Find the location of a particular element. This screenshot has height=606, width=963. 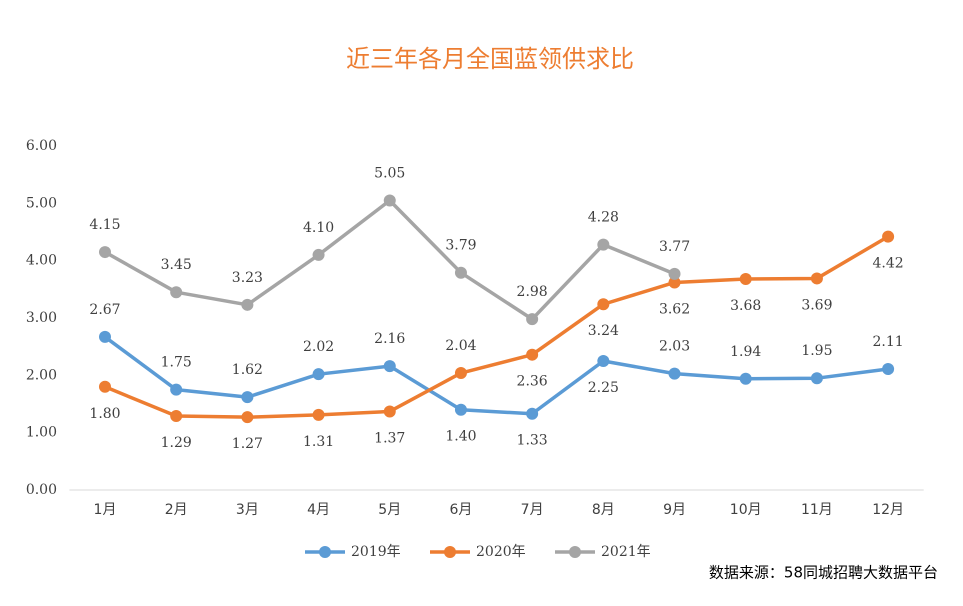

data-label: 3.23 is located at coordinates (247, 278).